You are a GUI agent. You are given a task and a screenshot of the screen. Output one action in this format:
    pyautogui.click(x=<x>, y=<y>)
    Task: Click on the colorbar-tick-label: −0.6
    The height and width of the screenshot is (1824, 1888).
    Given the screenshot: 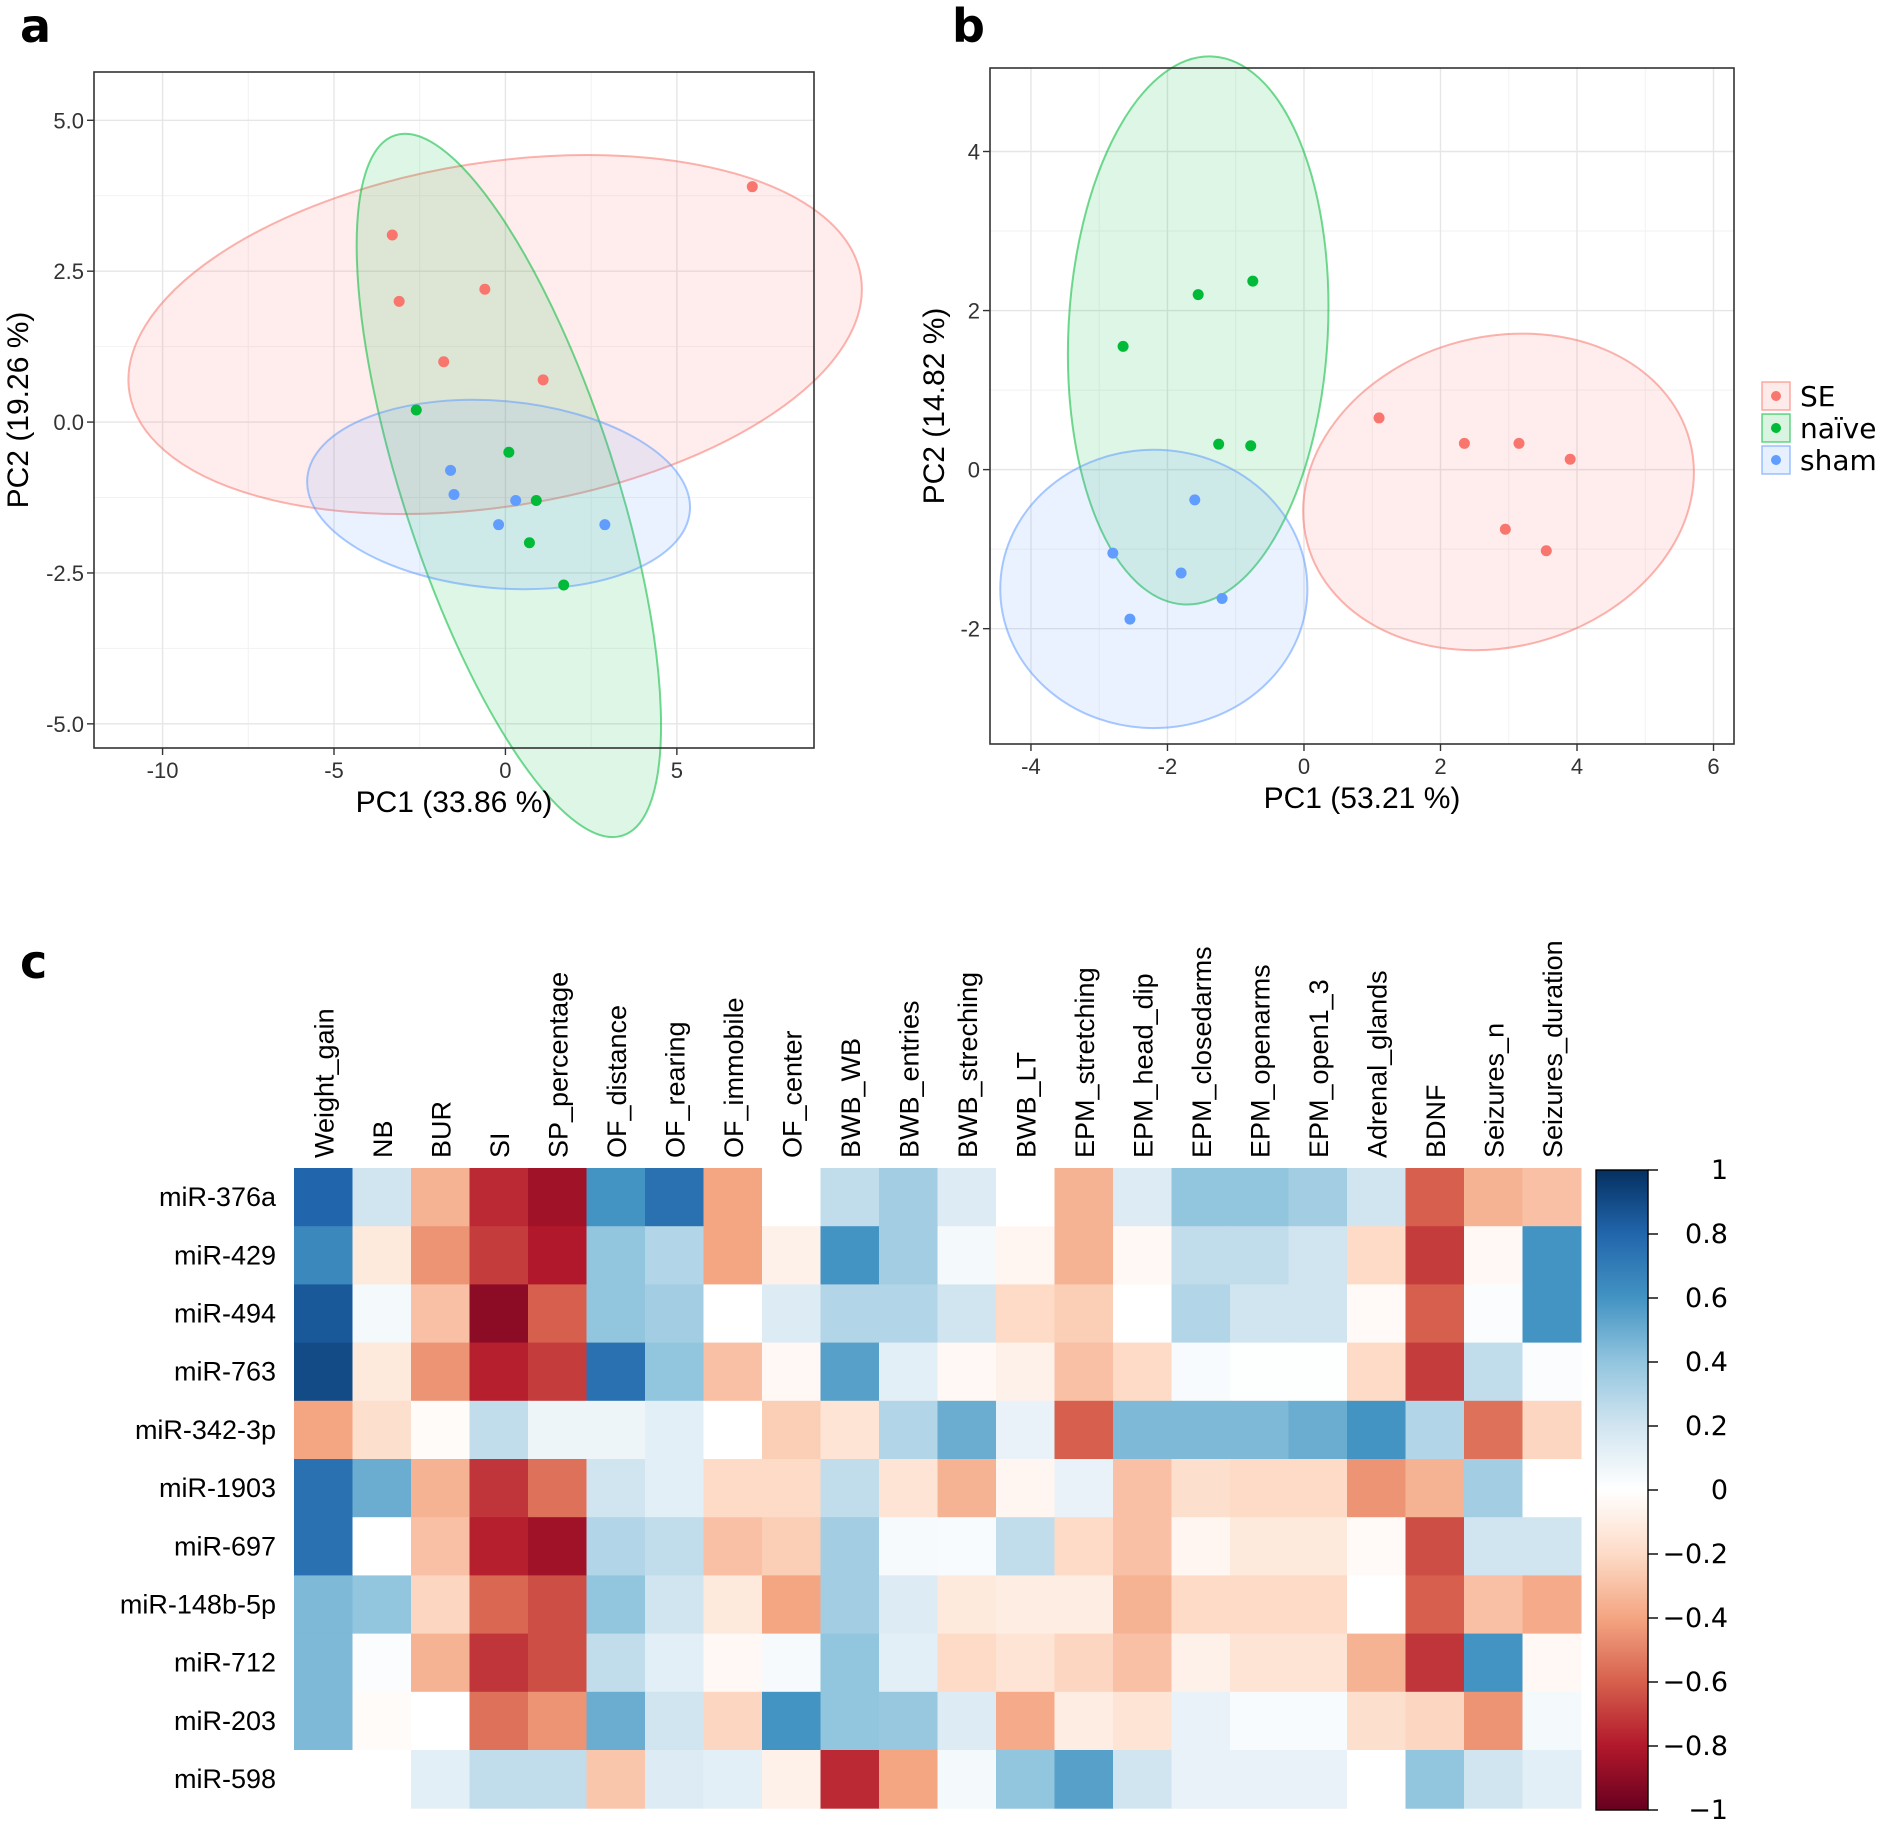 What is the action you would take?
    pyautogui.click(x=1695, y=1682)
    